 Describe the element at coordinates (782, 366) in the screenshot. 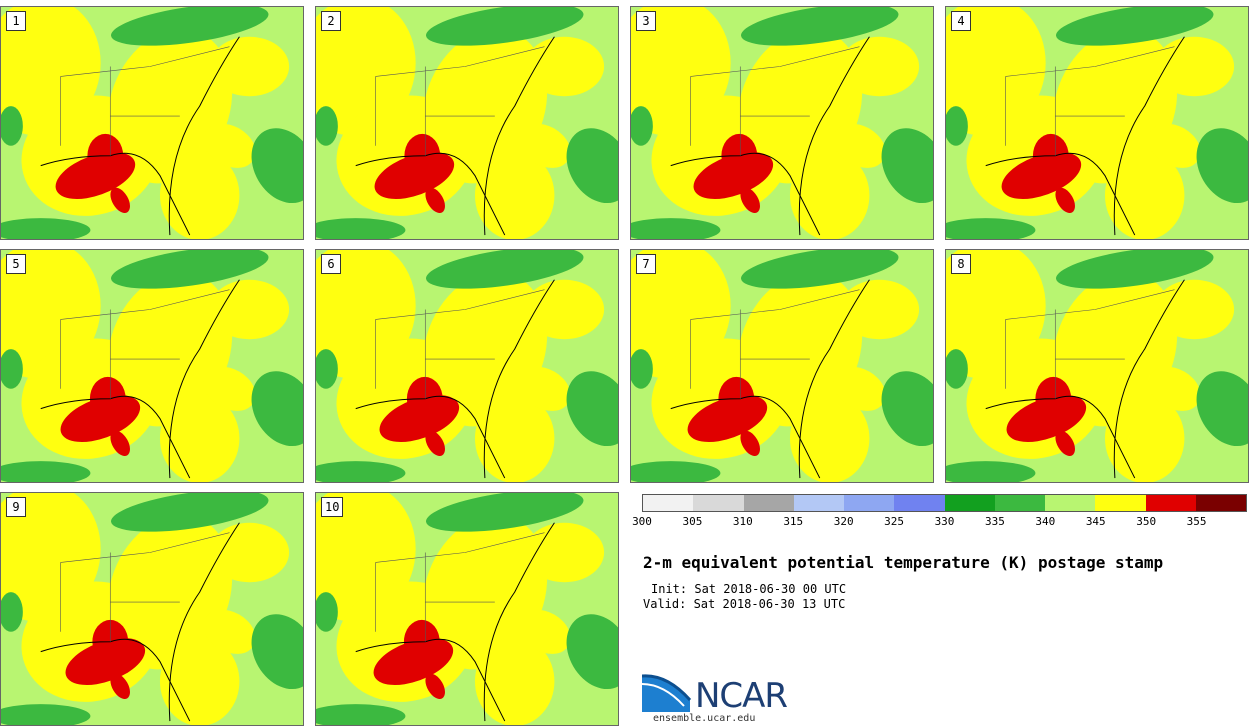

I see `map-panel: 7` at that location.